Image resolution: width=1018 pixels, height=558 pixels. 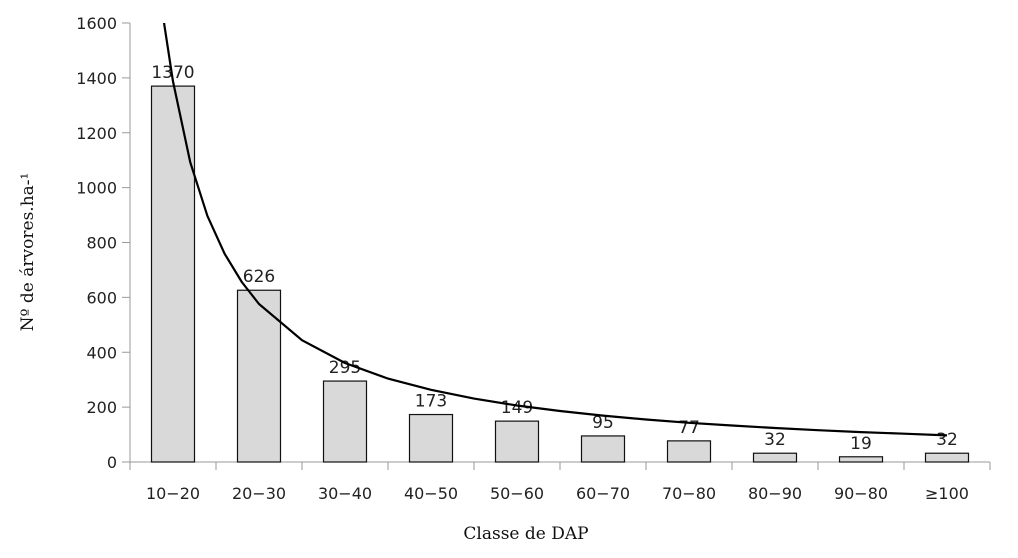 What do you see at coordinates (689, 428) in the screenshot?
I see `data-label: 77` at bounding box center [689, 428].